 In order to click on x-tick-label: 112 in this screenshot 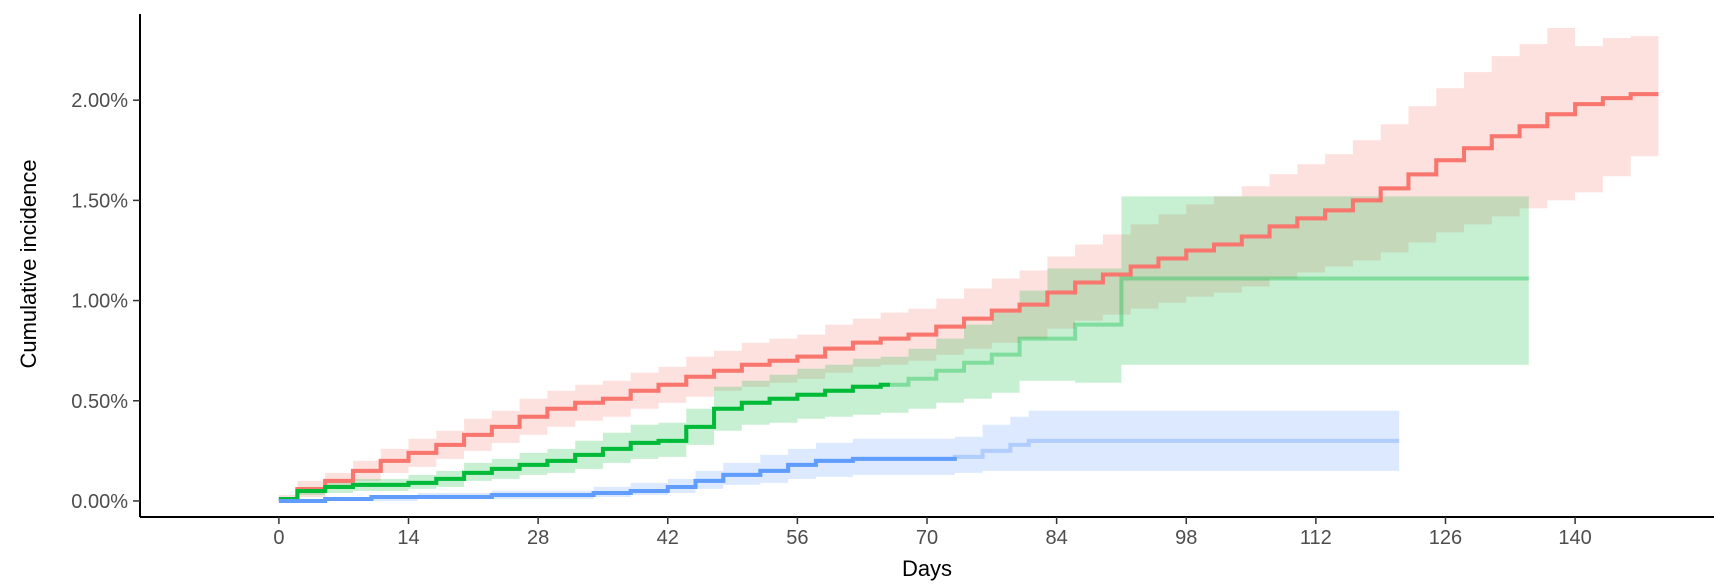, I will do `click(1316, 538)`.